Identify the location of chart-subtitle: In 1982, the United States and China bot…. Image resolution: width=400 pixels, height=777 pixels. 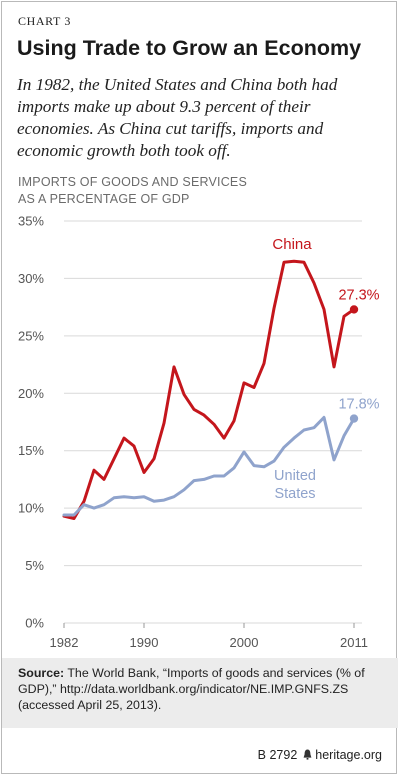
(177, 117).